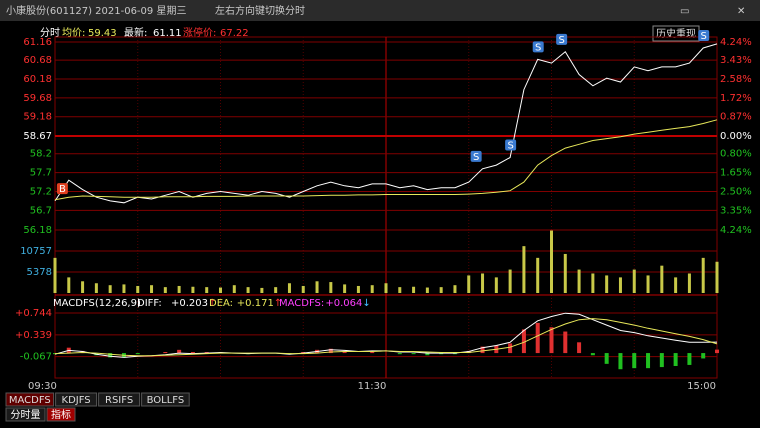 The width and height of the screenshot is (760, 428). I want to click on y-tick-label: 56.18, so click(37, 230).